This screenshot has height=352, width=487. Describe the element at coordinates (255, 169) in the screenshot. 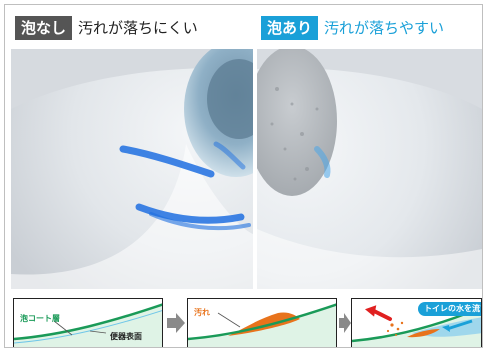

I see `panel-divider` at that location.